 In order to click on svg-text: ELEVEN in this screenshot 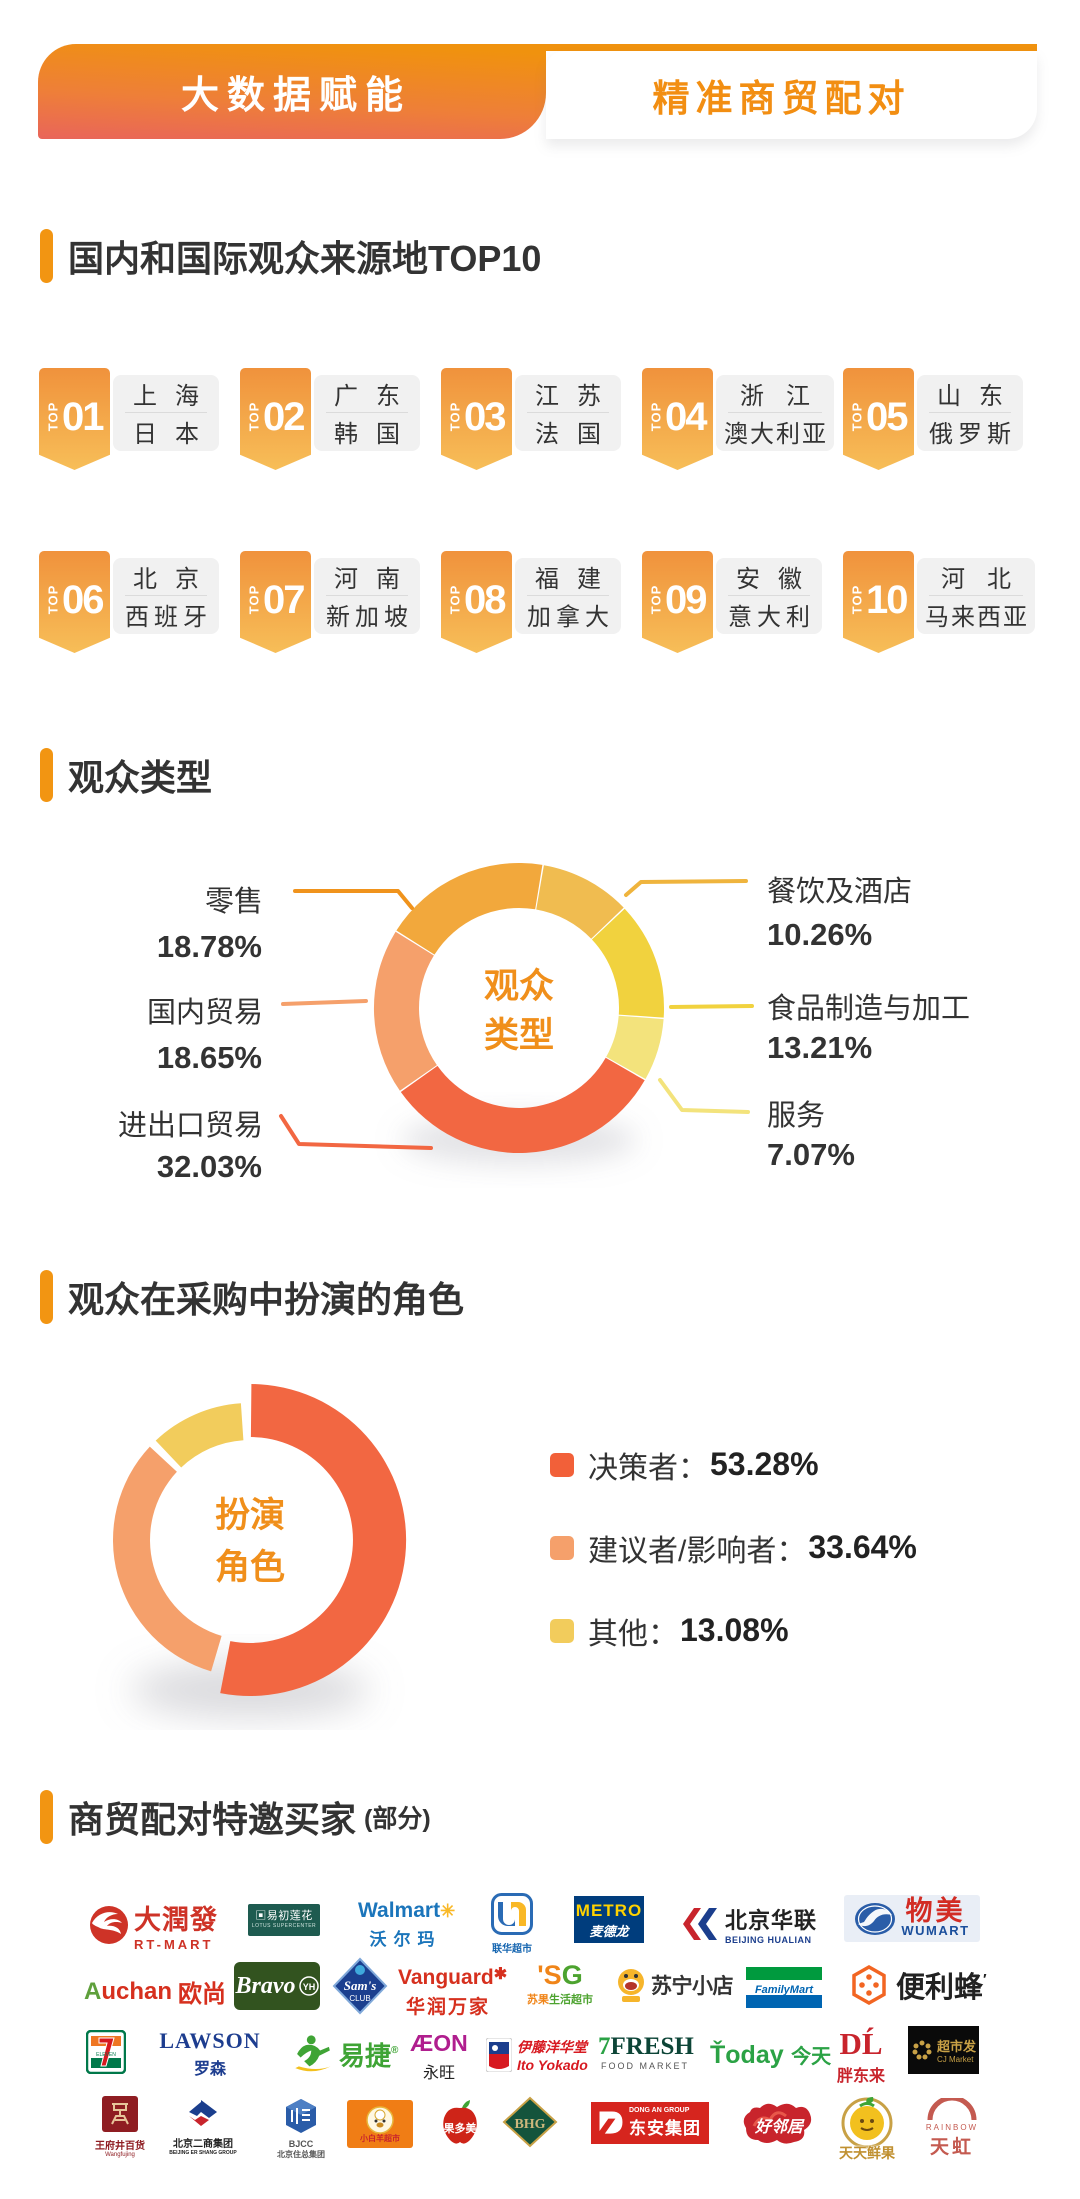, I will do `click(106, 2055)`.